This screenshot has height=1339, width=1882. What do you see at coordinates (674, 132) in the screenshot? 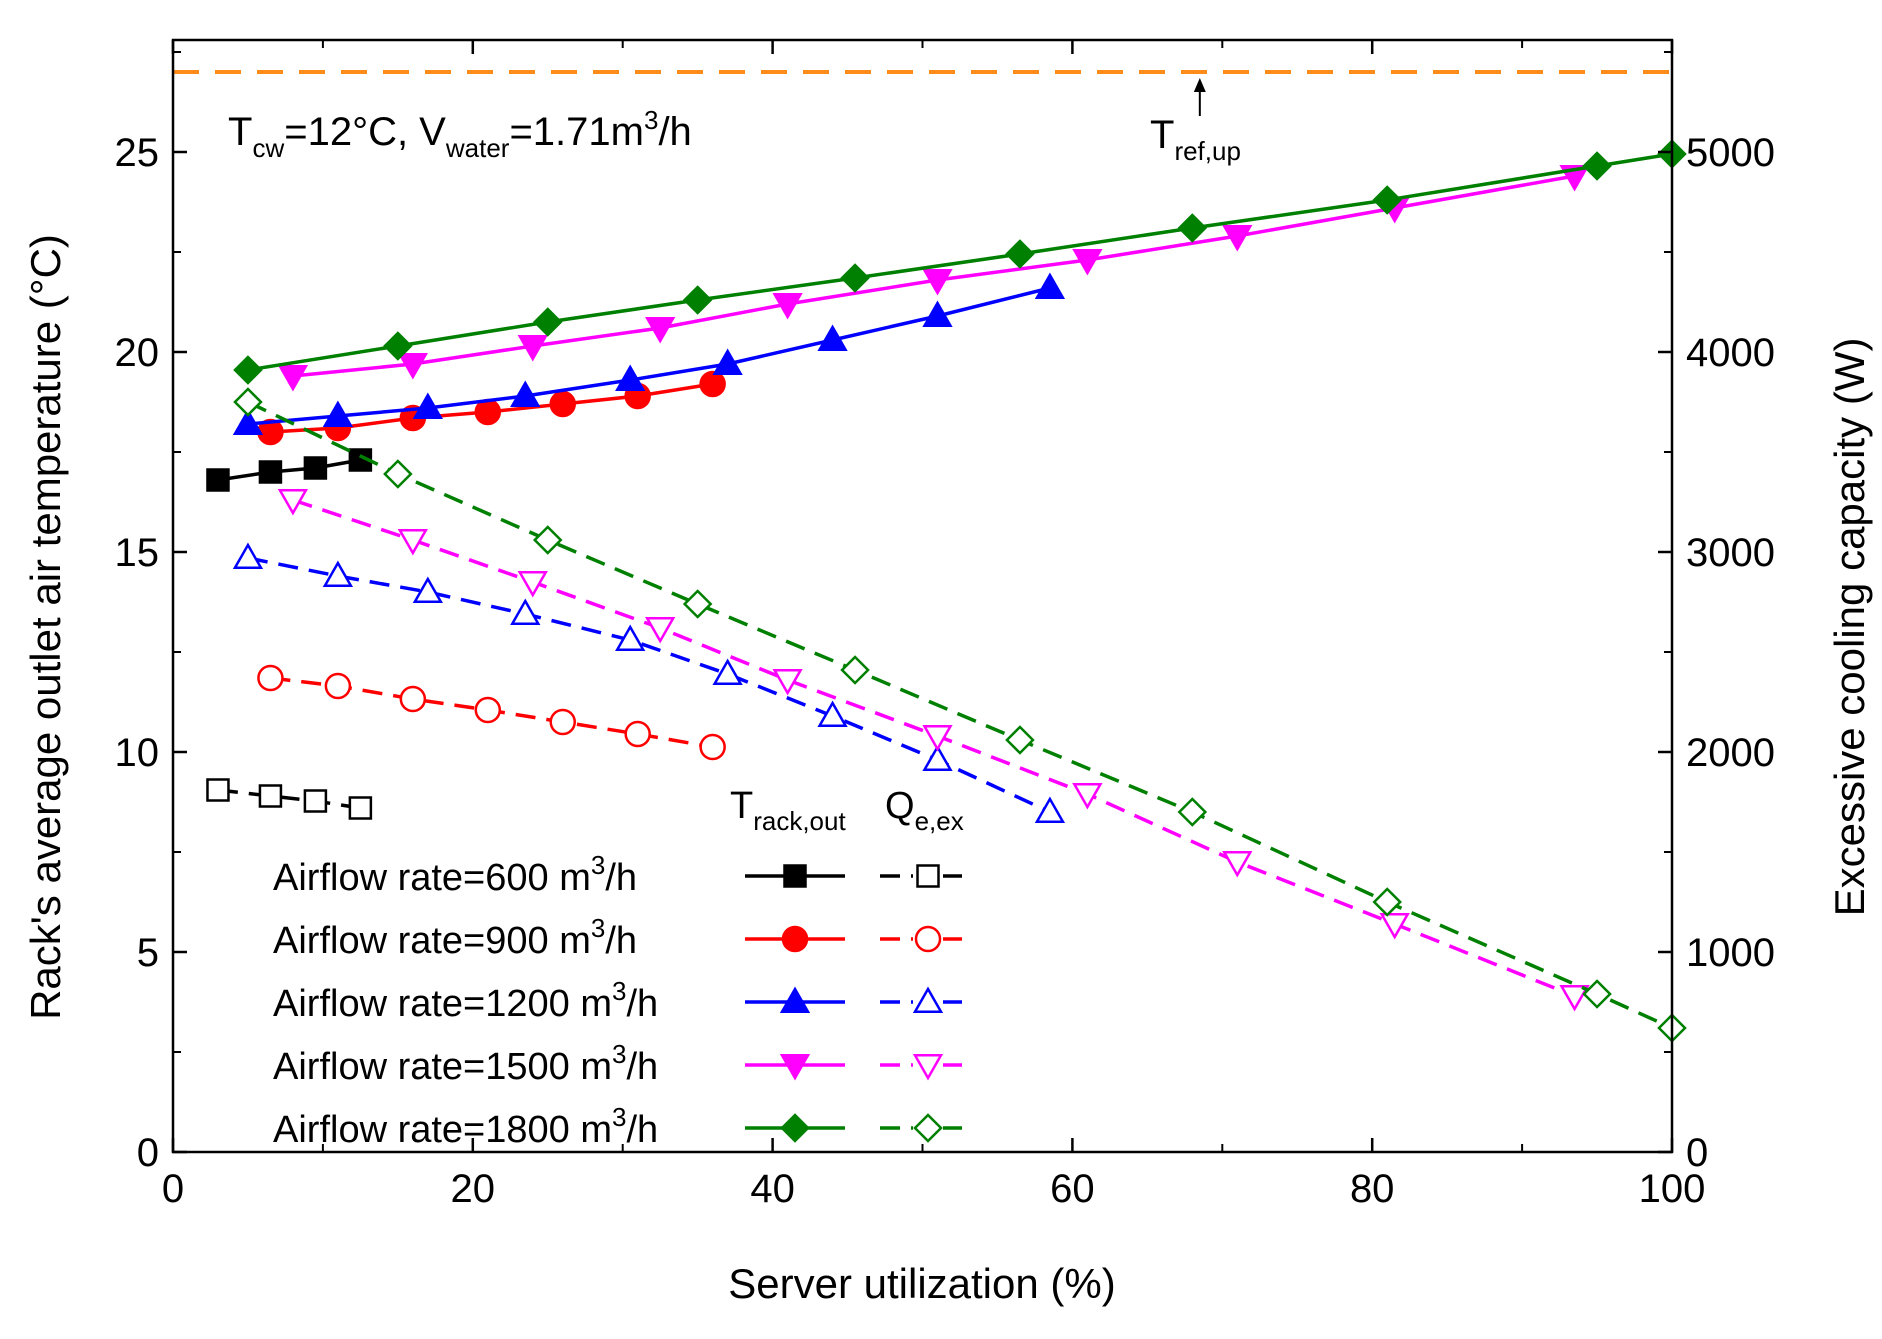
I see `conditions-v-unit: /h` at bounding box center [674, 132].